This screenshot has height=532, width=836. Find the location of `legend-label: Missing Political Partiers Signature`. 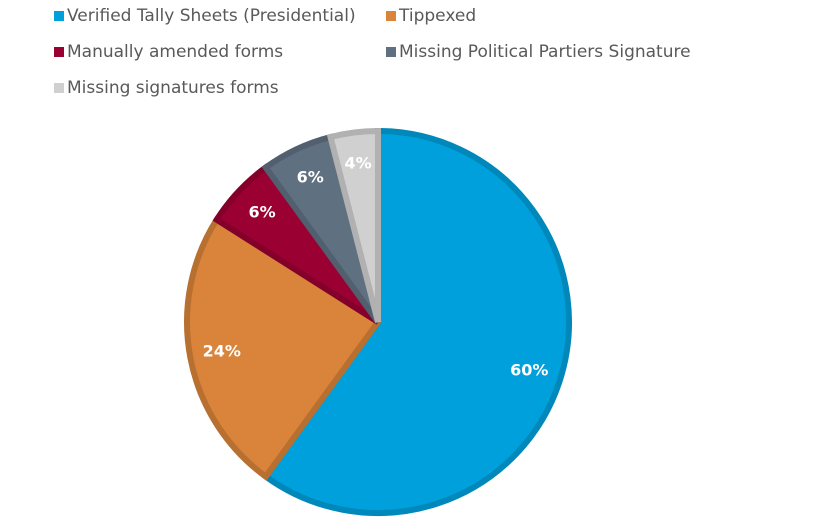

legend-label: Missing Political Partiers Signature is located at coordinates (545, 52).